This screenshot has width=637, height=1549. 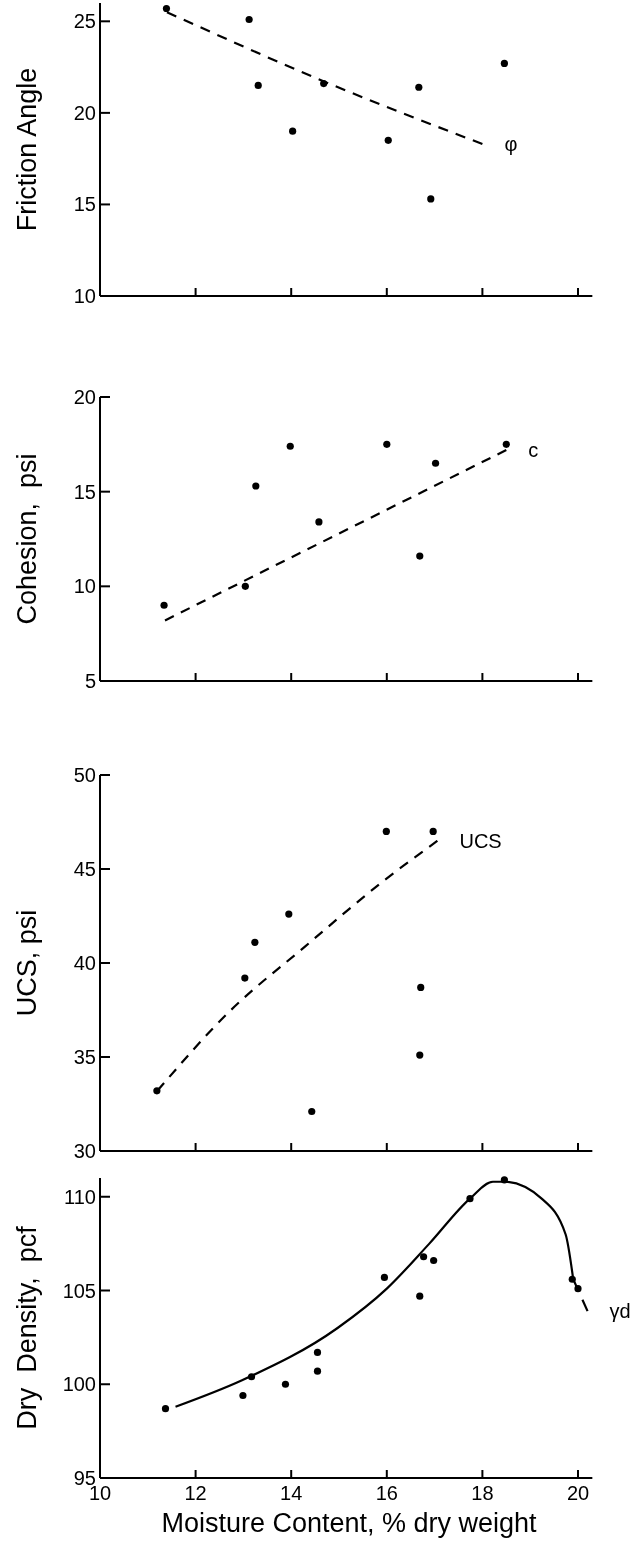 I want to click on x-tick-label: 18, so click(x=482, y=1493).